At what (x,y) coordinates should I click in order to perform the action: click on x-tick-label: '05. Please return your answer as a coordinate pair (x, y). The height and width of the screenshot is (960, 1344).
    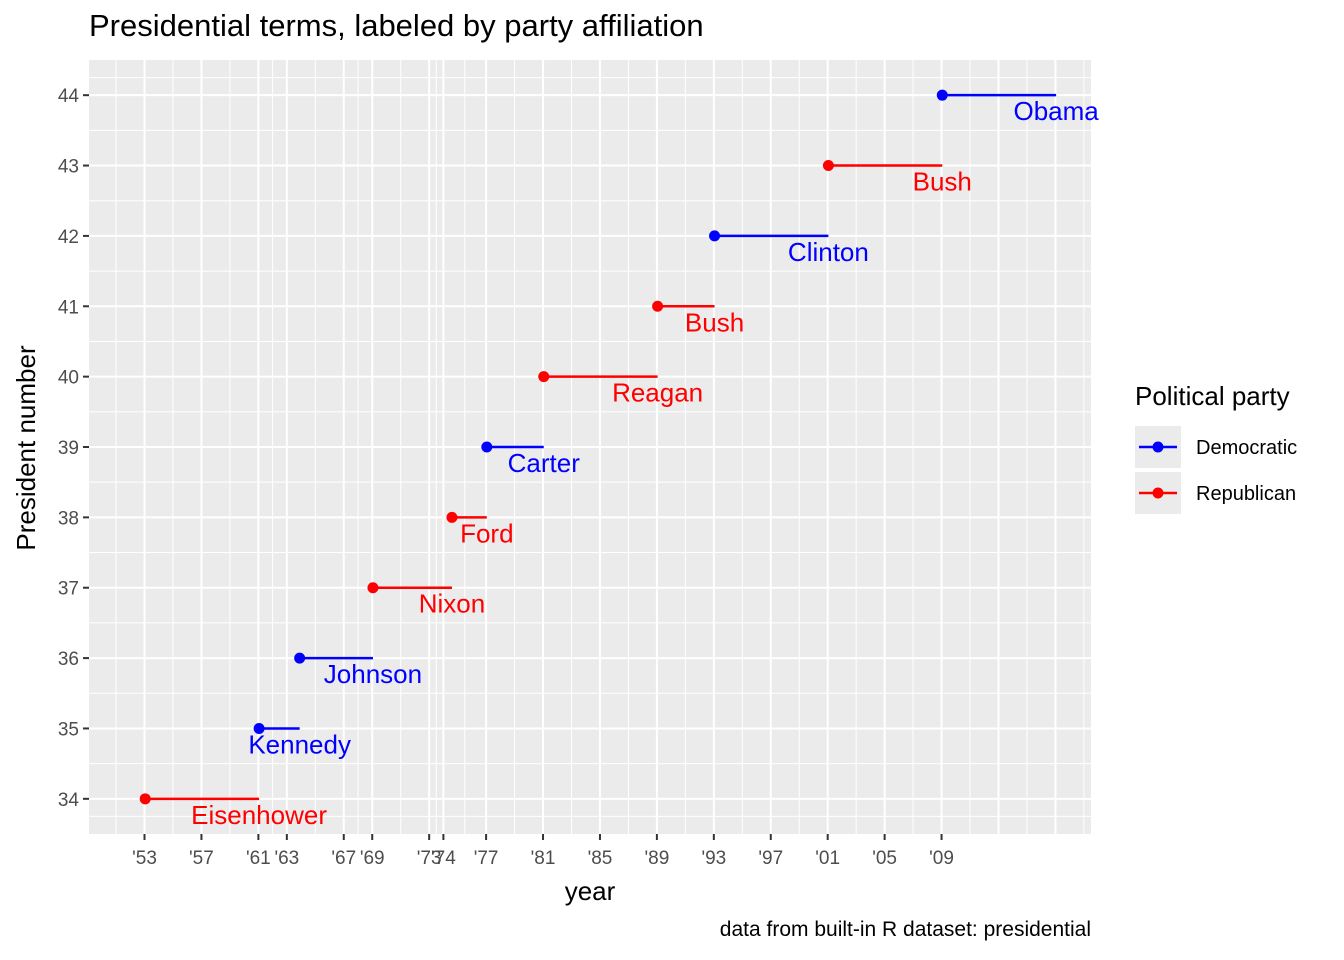
    Looking at the image, I should click on (884, 858).